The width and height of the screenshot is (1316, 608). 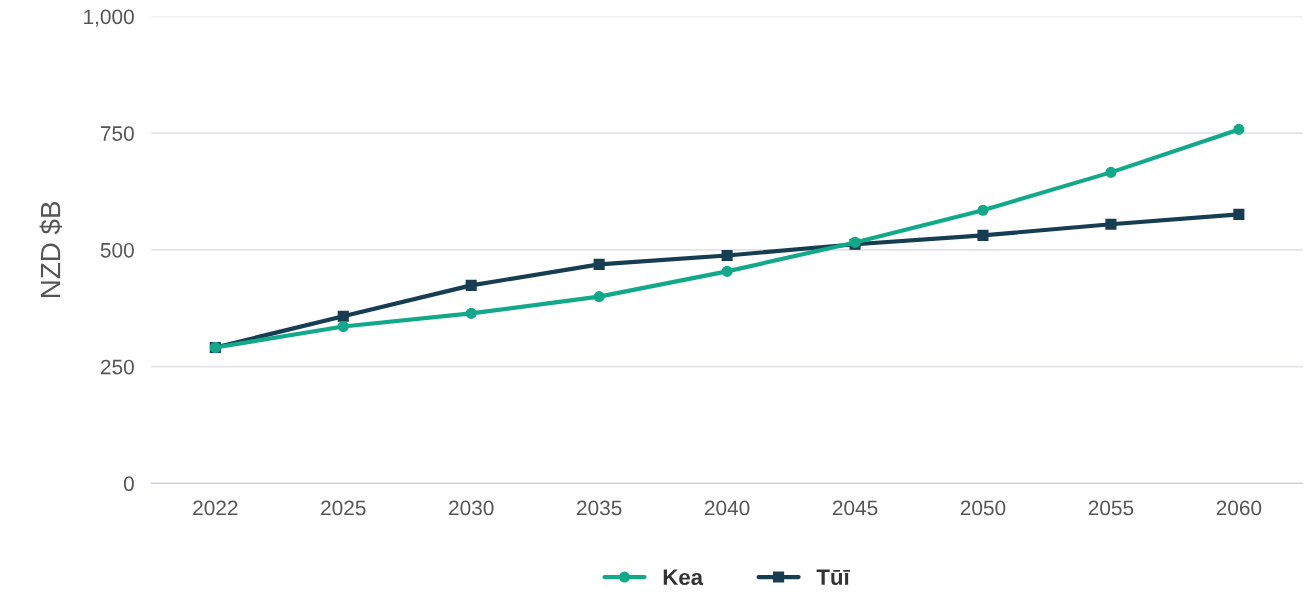 What do you see at coordinates (109, 18) in the screenshot?
I see `y-tick-label: 1,000` at bounding box center [109, 18].